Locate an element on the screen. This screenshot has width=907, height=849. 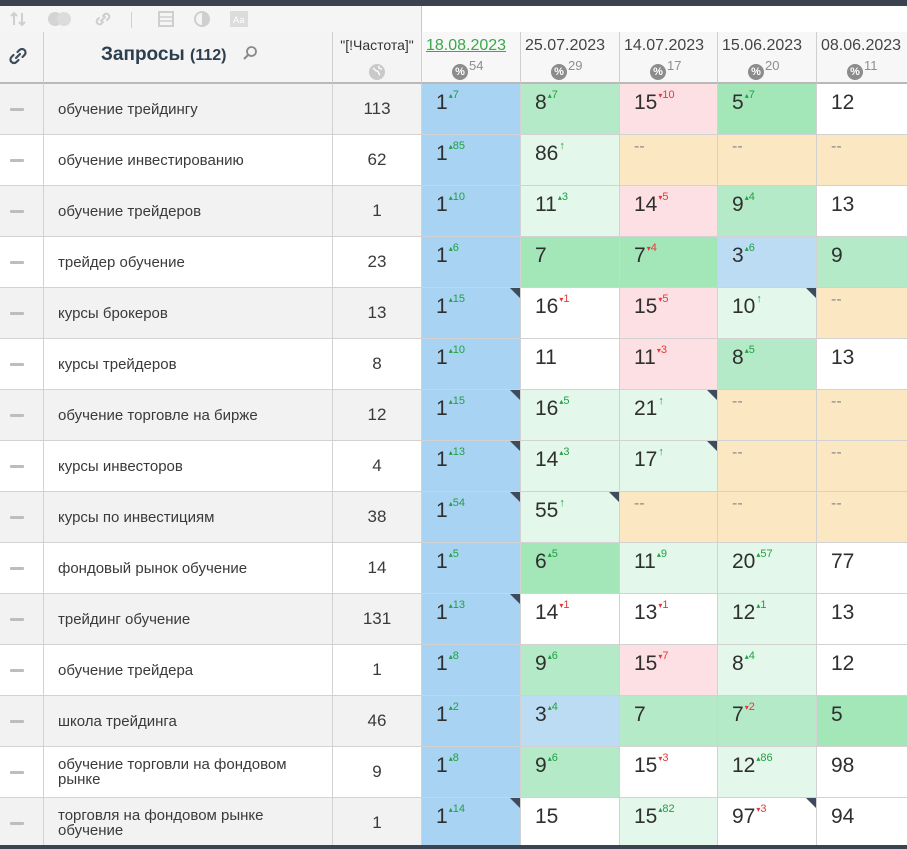
position-cell: 1▴14 is located at coordinates (471, 823).